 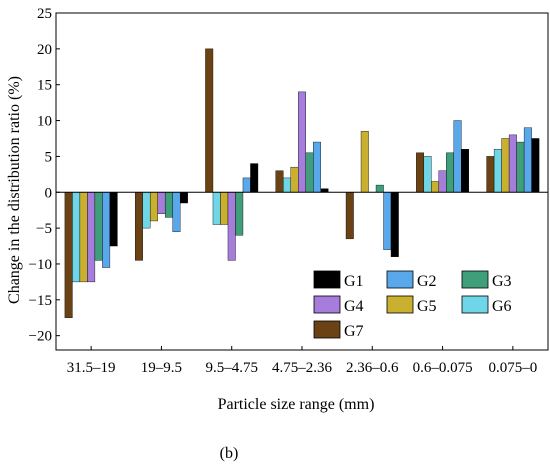 What do you see at coordinates (40, 301) in the screenshot?
I see `y-tick-label: −15` at bounding box center [40, 301].